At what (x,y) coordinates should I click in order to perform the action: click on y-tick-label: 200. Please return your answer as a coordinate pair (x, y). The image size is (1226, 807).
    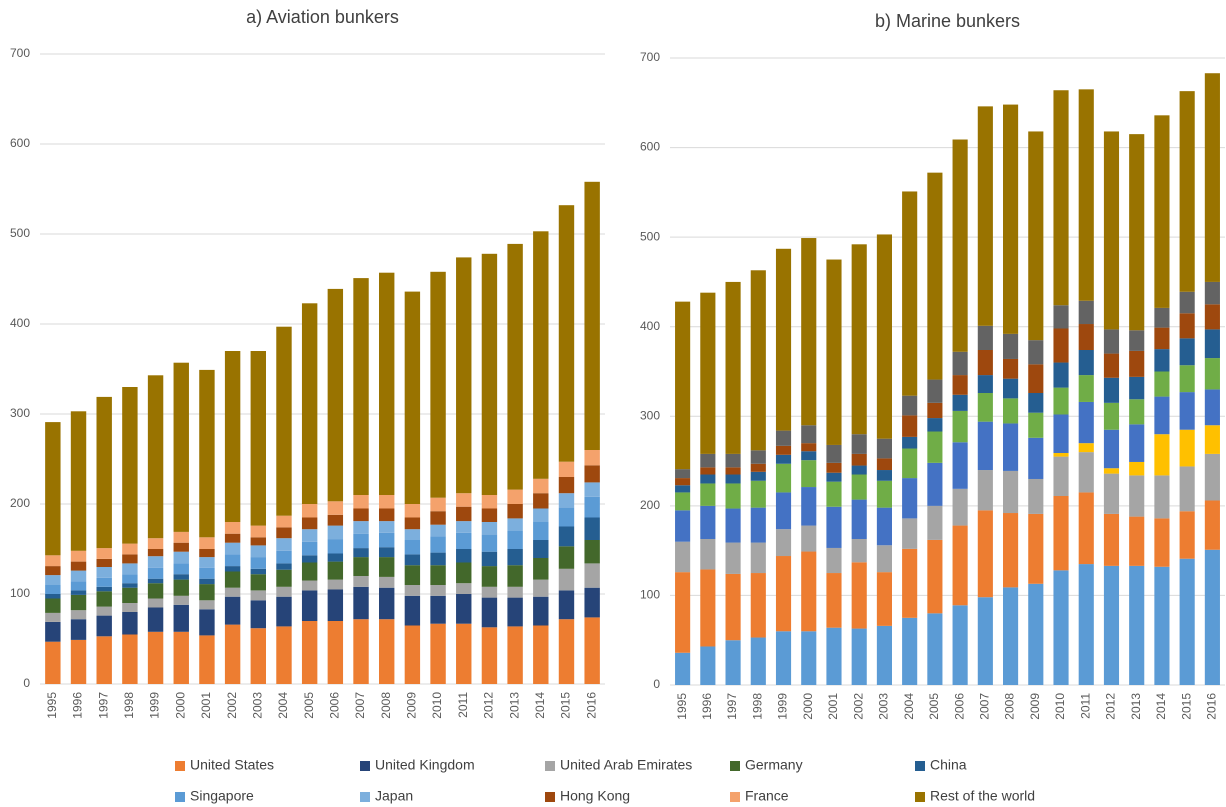
    Looking at the image, I should click on (650, 505).